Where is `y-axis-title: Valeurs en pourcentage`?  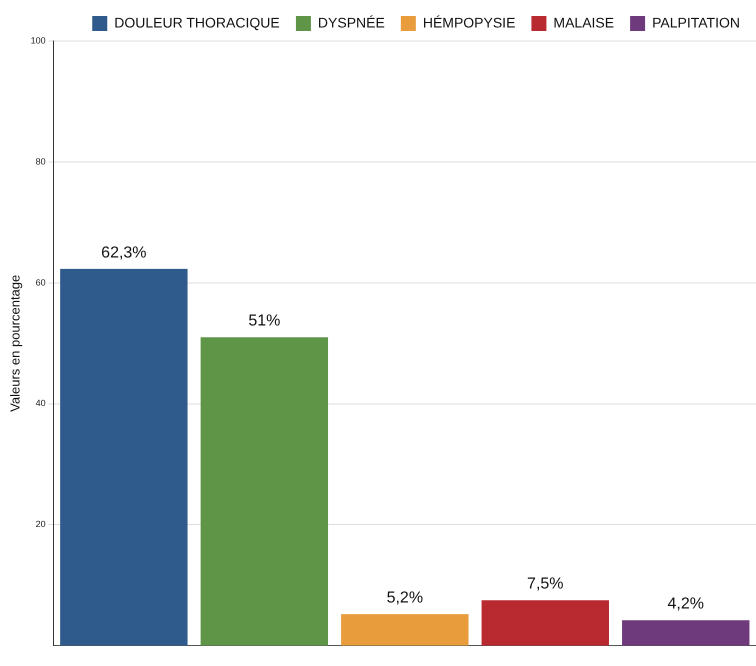
y-axis-title: Valeurs en pourcentage is located at coordinates (14, 343).